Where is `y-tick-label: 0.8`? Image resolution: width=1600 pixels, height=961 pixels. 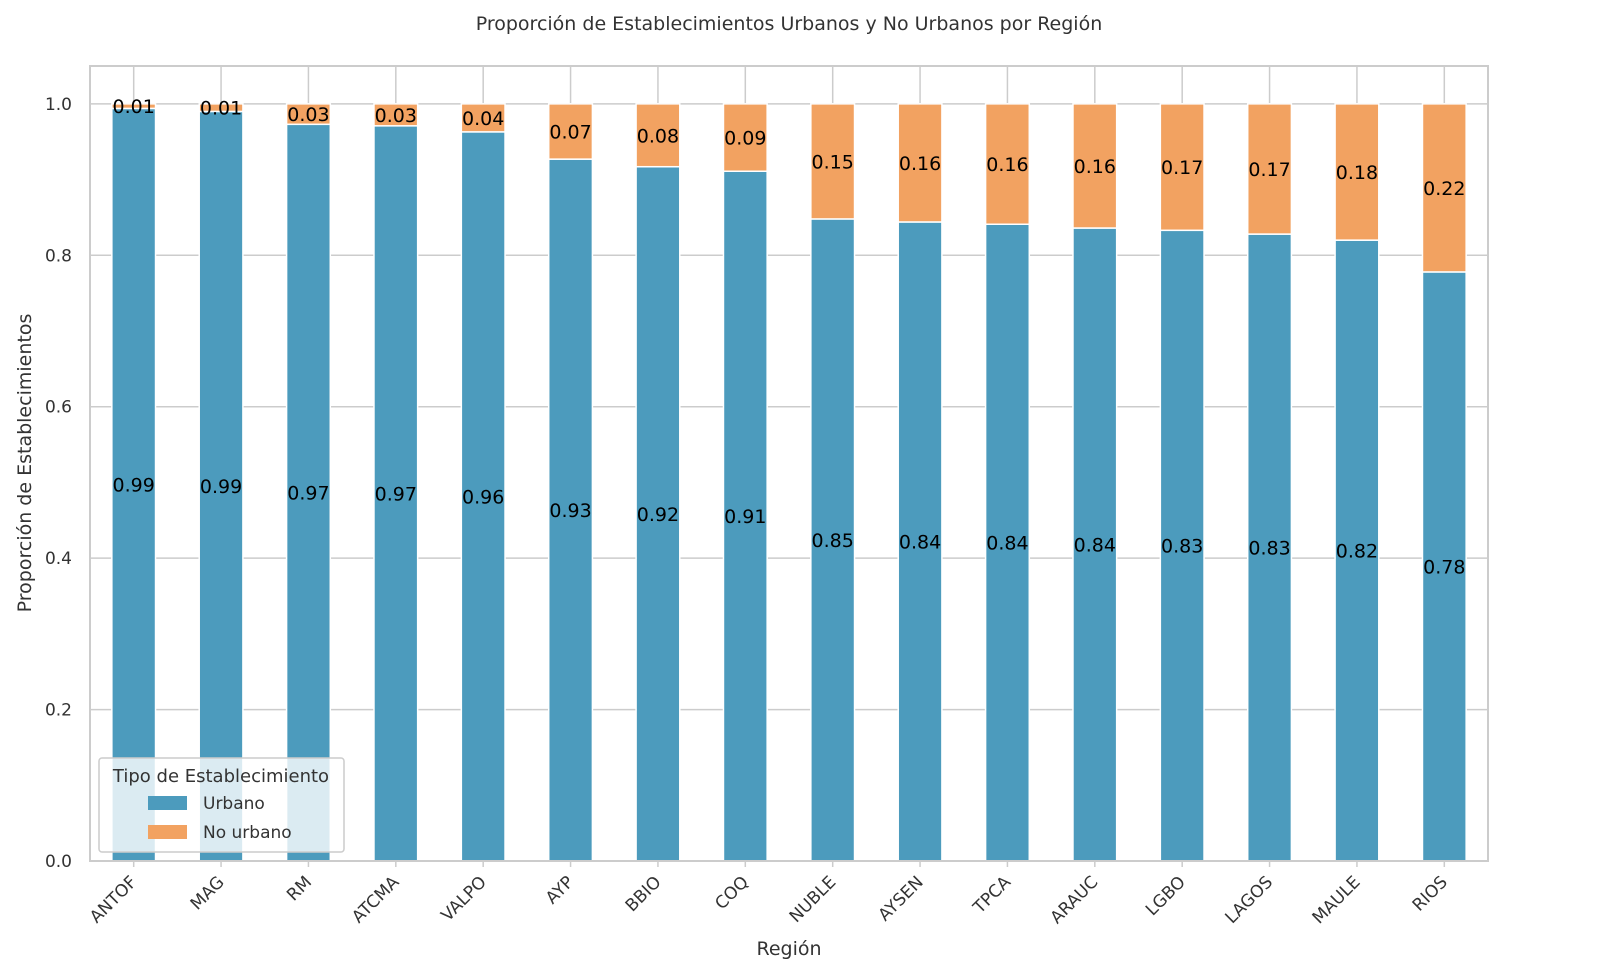
y-tick-label: 0.8 is located at coordinates (58, 256).